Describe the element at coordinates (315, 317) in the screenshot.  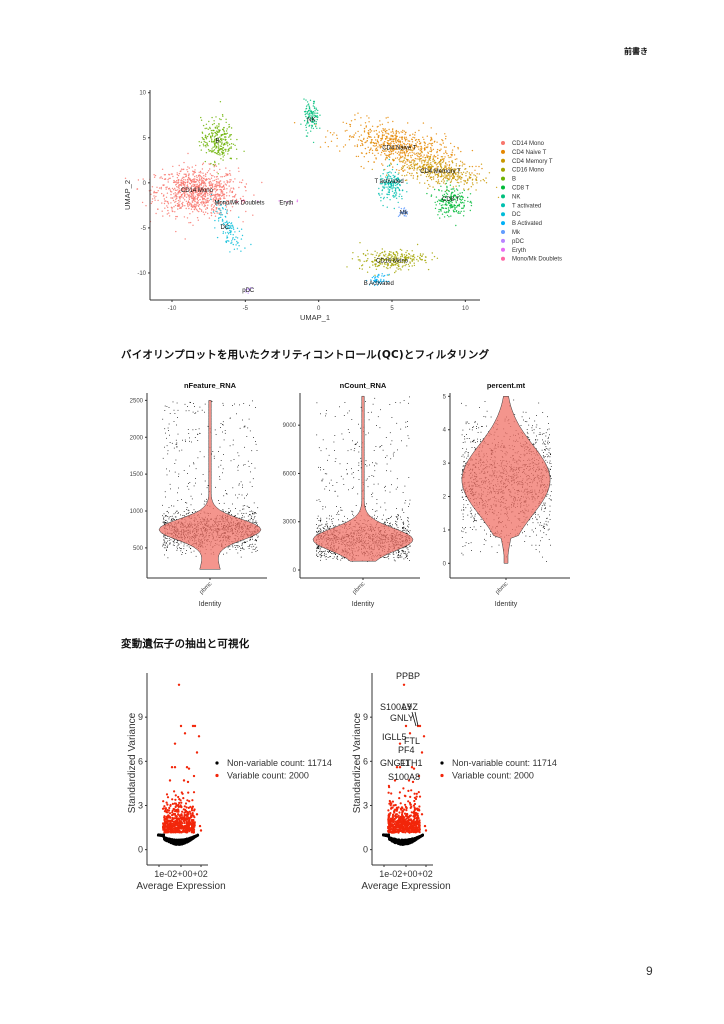
I see `x-axis-title: UMAP_1` at that location.